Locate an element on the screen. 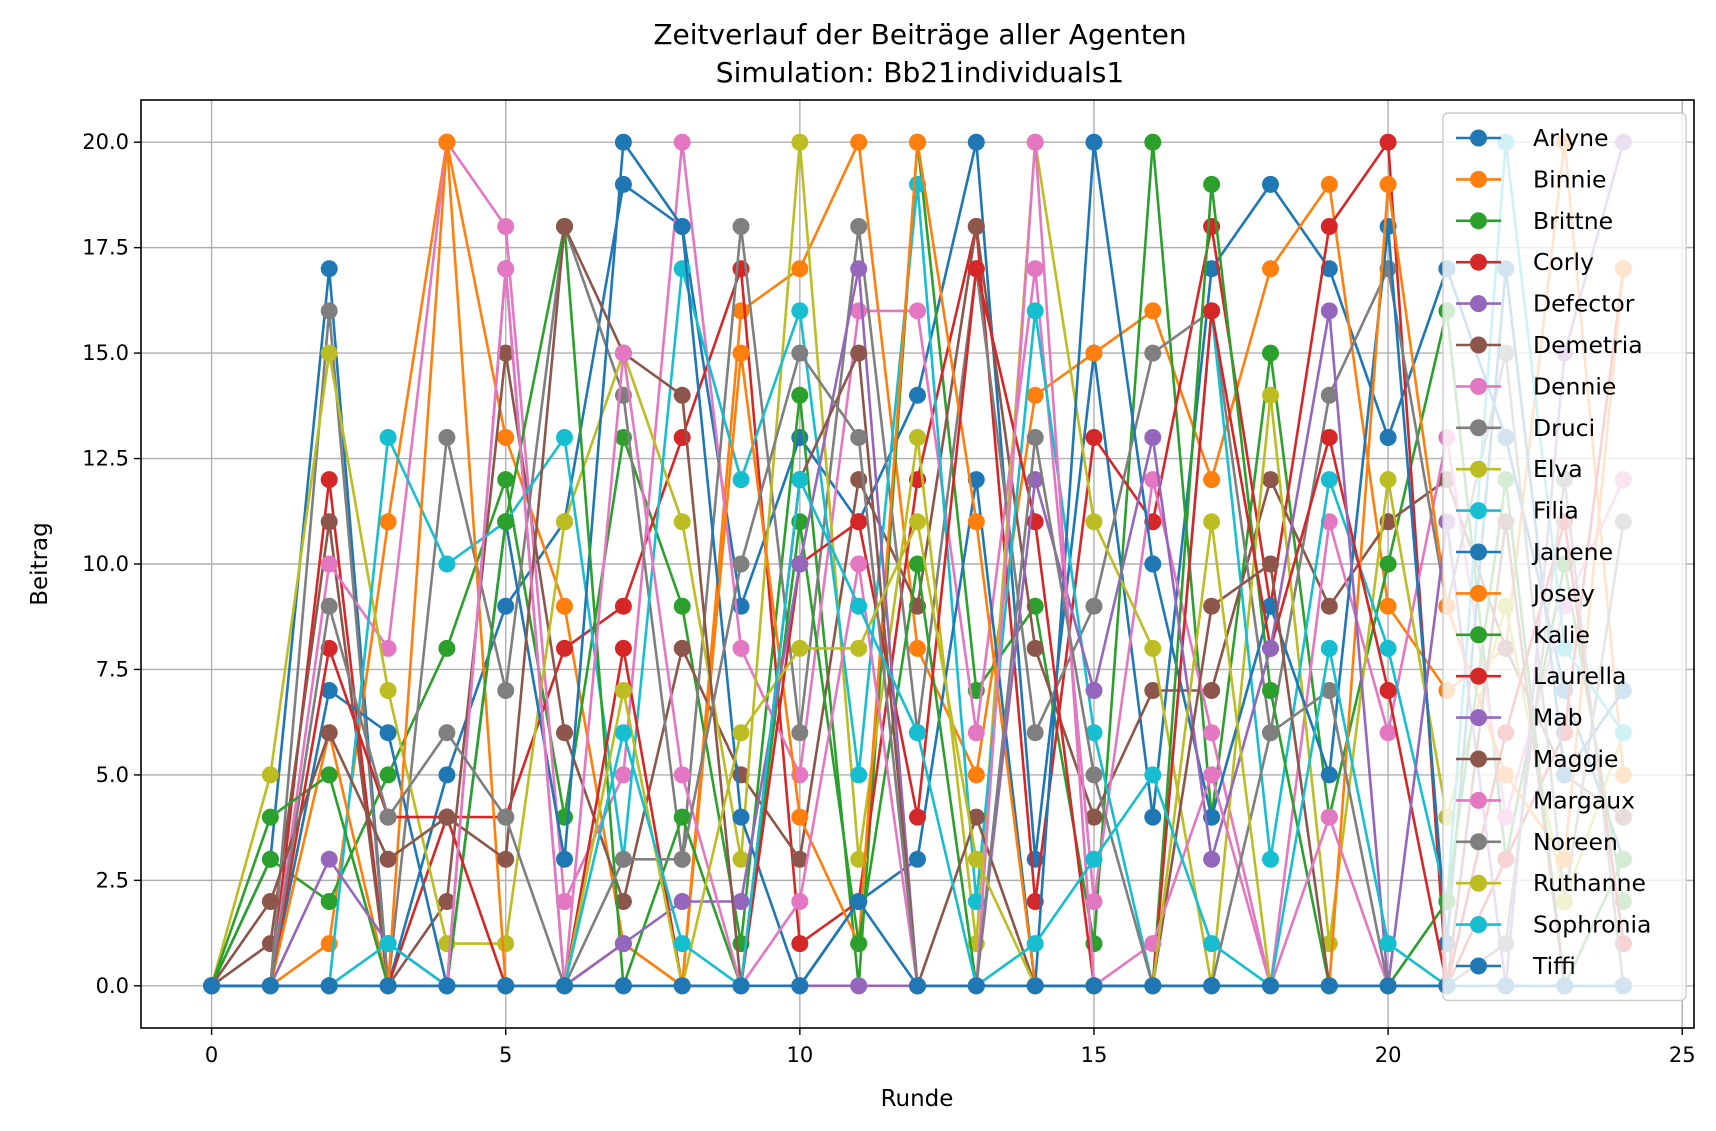  legend-label: Ruthanne is located at coordinates (1589, 883).